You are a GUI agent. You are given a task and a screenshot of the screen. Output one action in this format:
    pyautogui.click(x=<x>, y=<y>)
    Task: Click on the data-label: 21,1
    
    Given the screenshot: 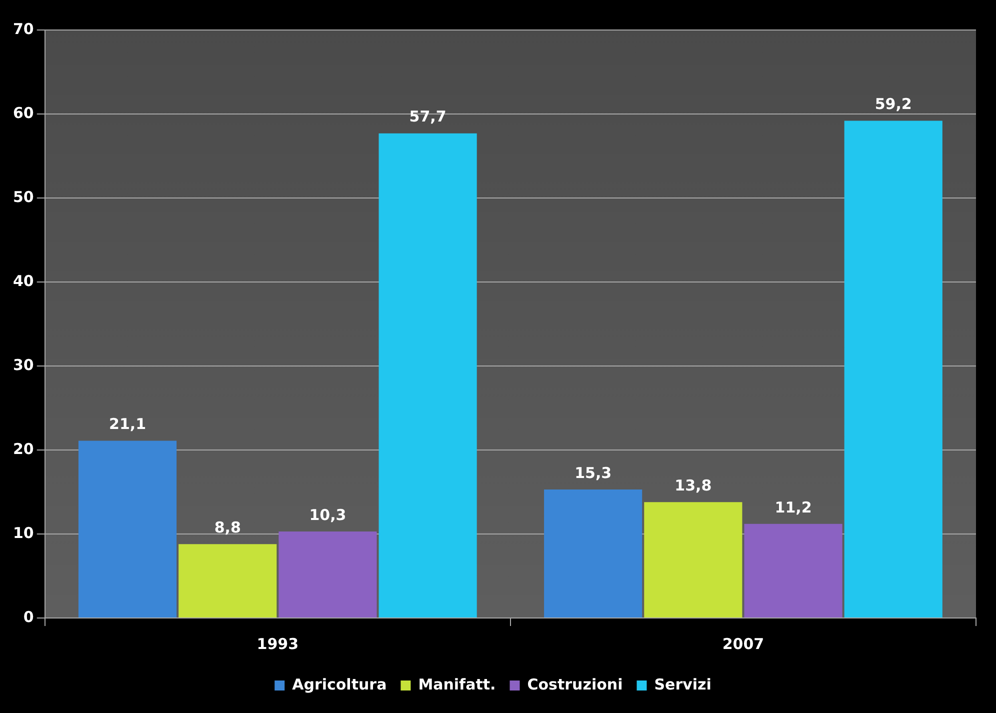 What is the action you would take?
    pyautogui.click(x=127, y=424)
    